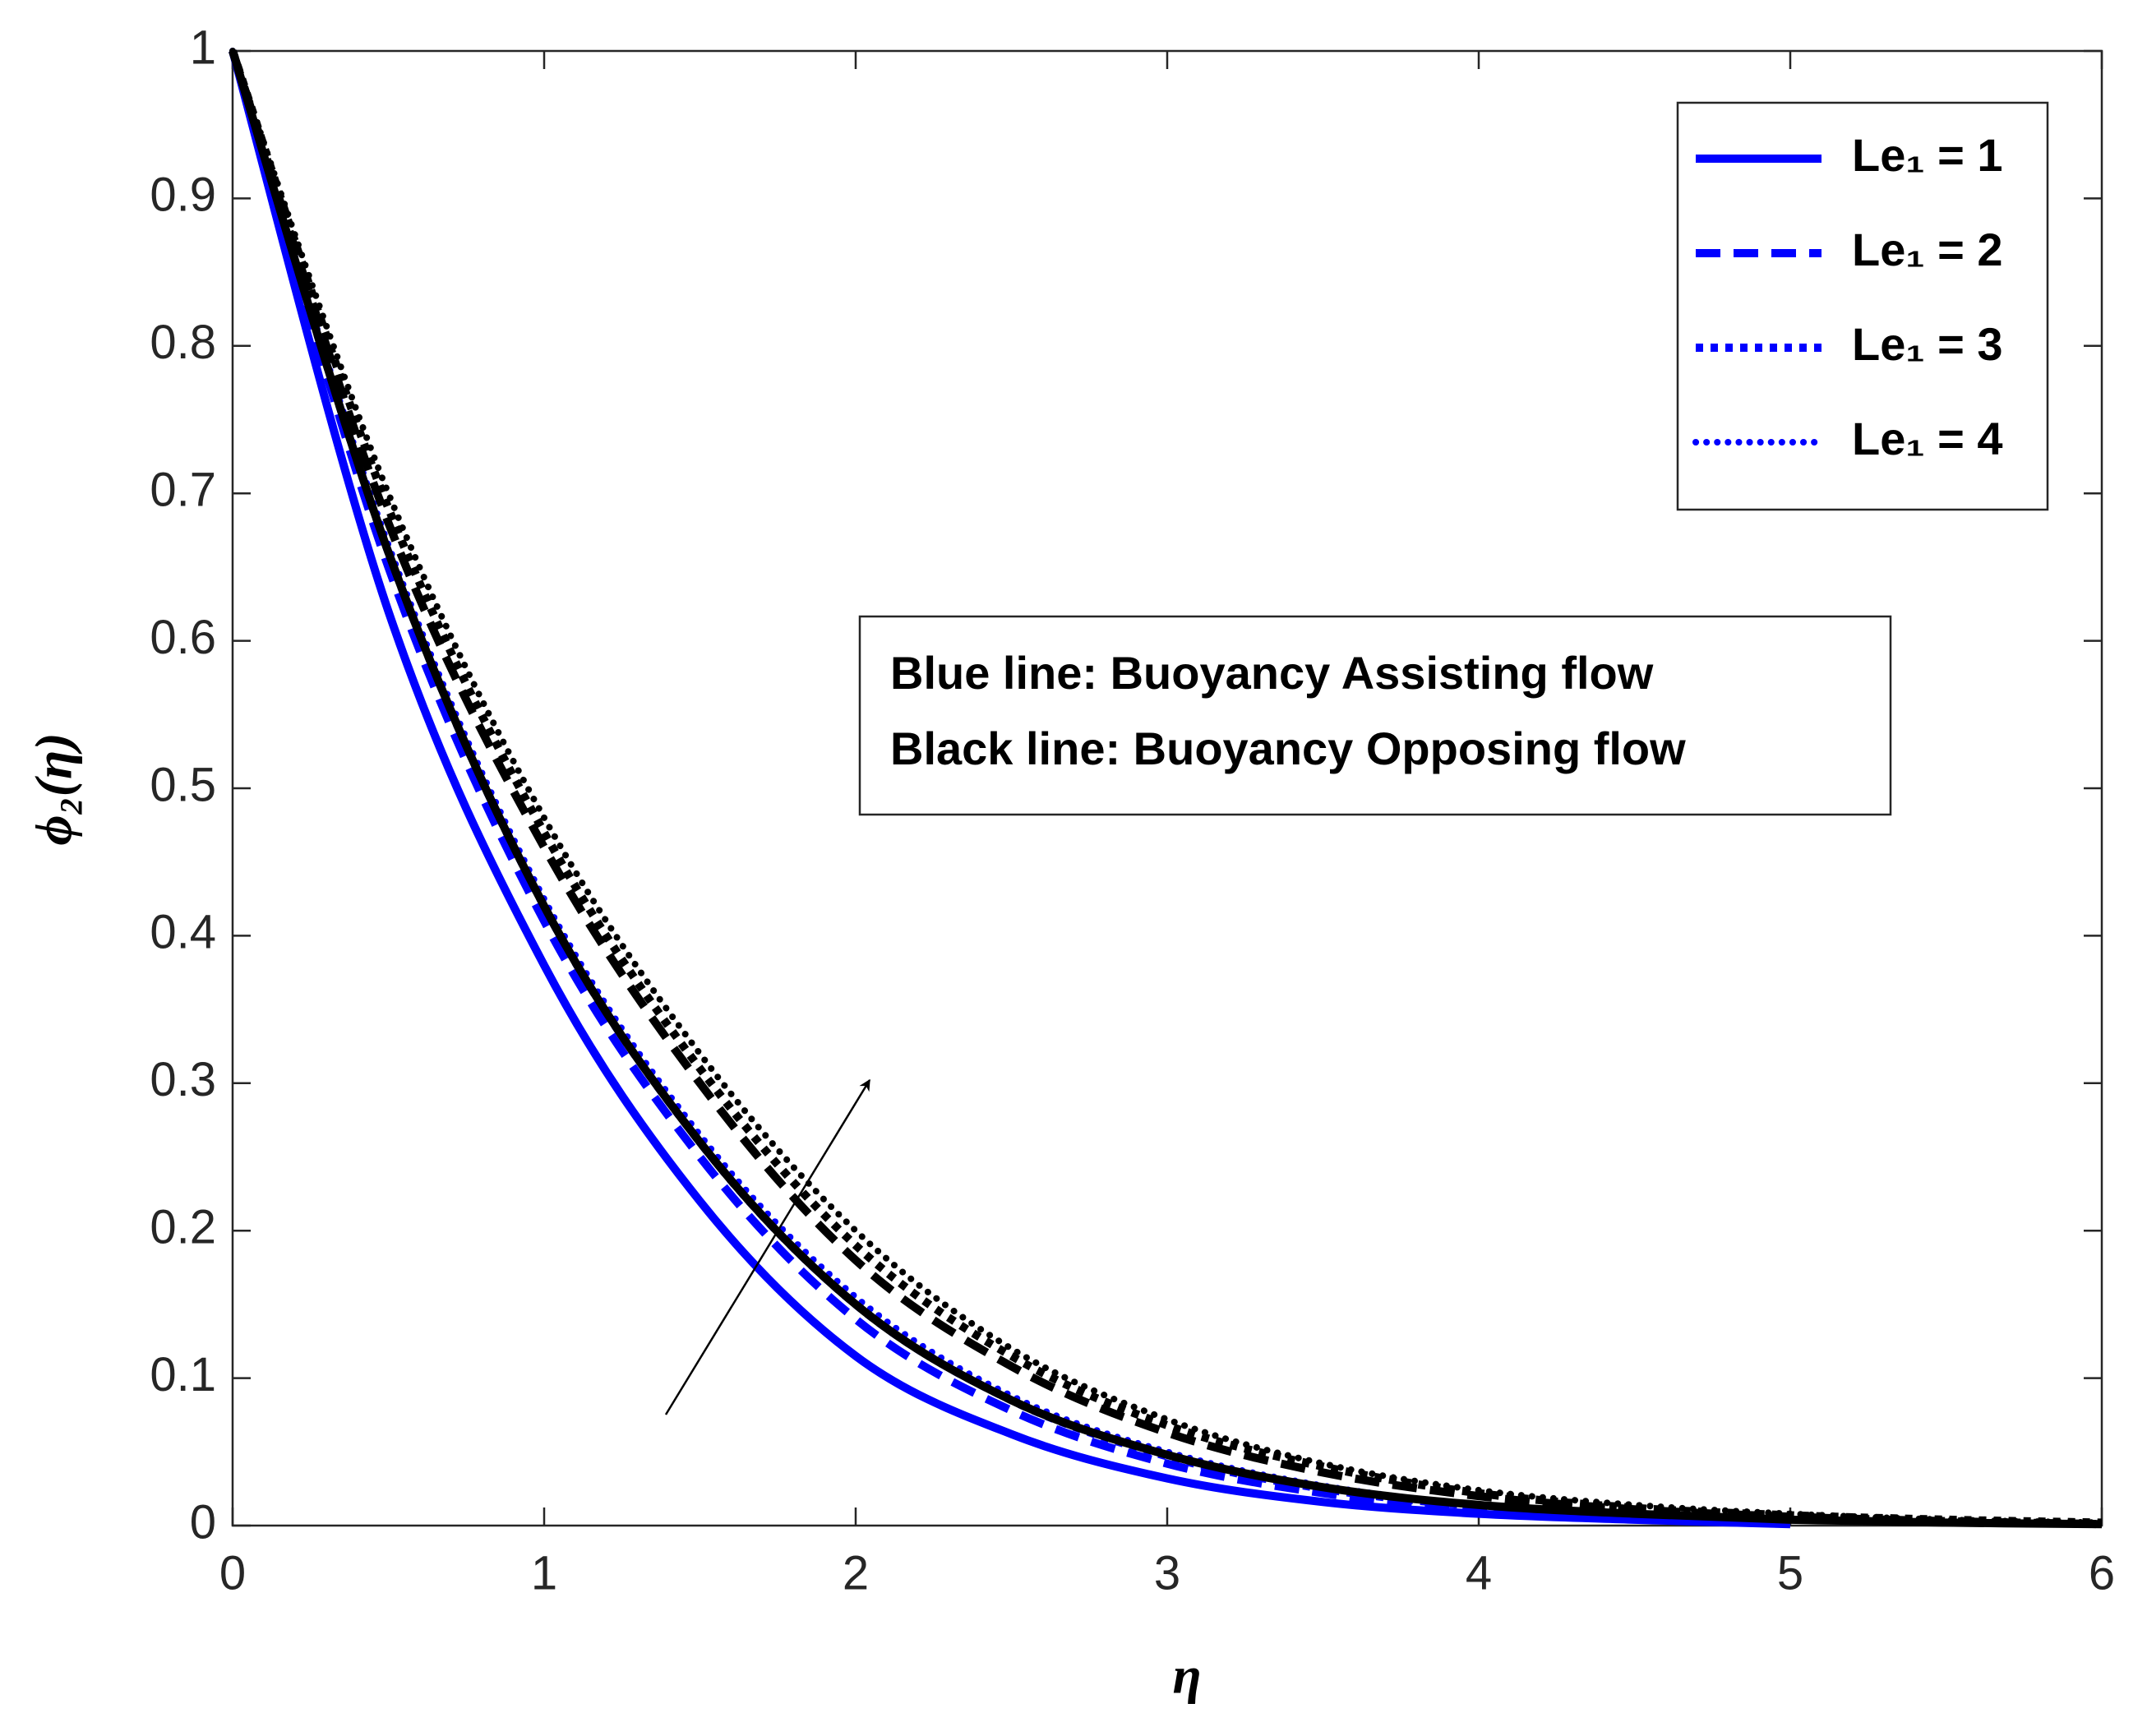 This screenshot has width=2147, height=1736. I want to click on legend-label: Le₁ = 3, so click(1927, 344).